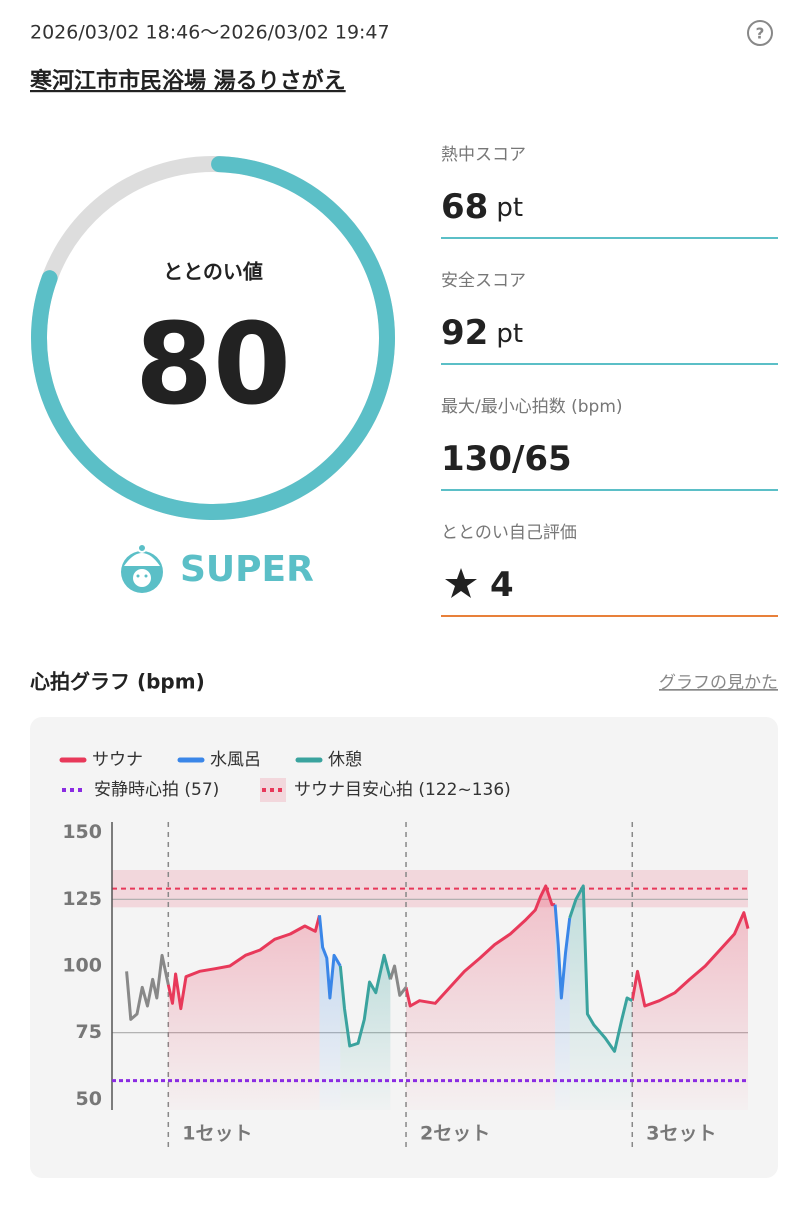  I want to click on stat-number: 4, so click(502, 585).